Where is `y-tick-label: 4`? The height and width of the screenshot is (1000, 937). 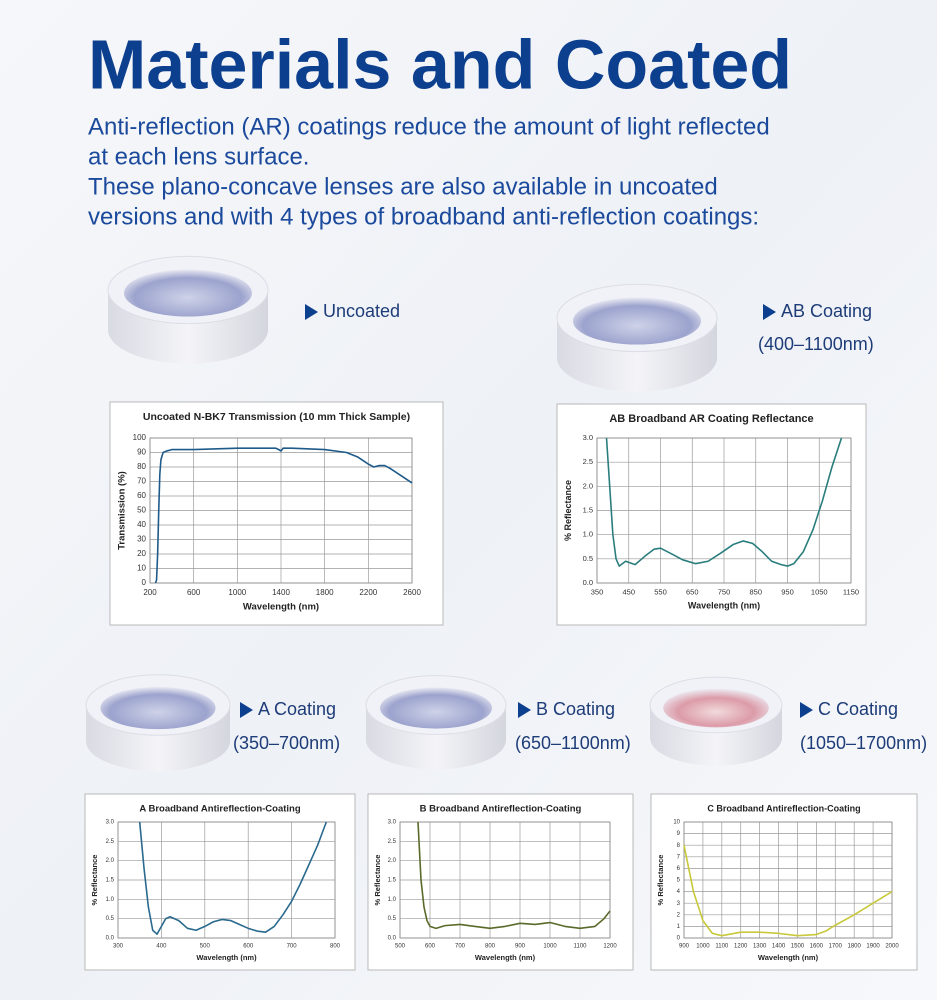 y-tick-label: 4 is located at coordinates (679, 892).